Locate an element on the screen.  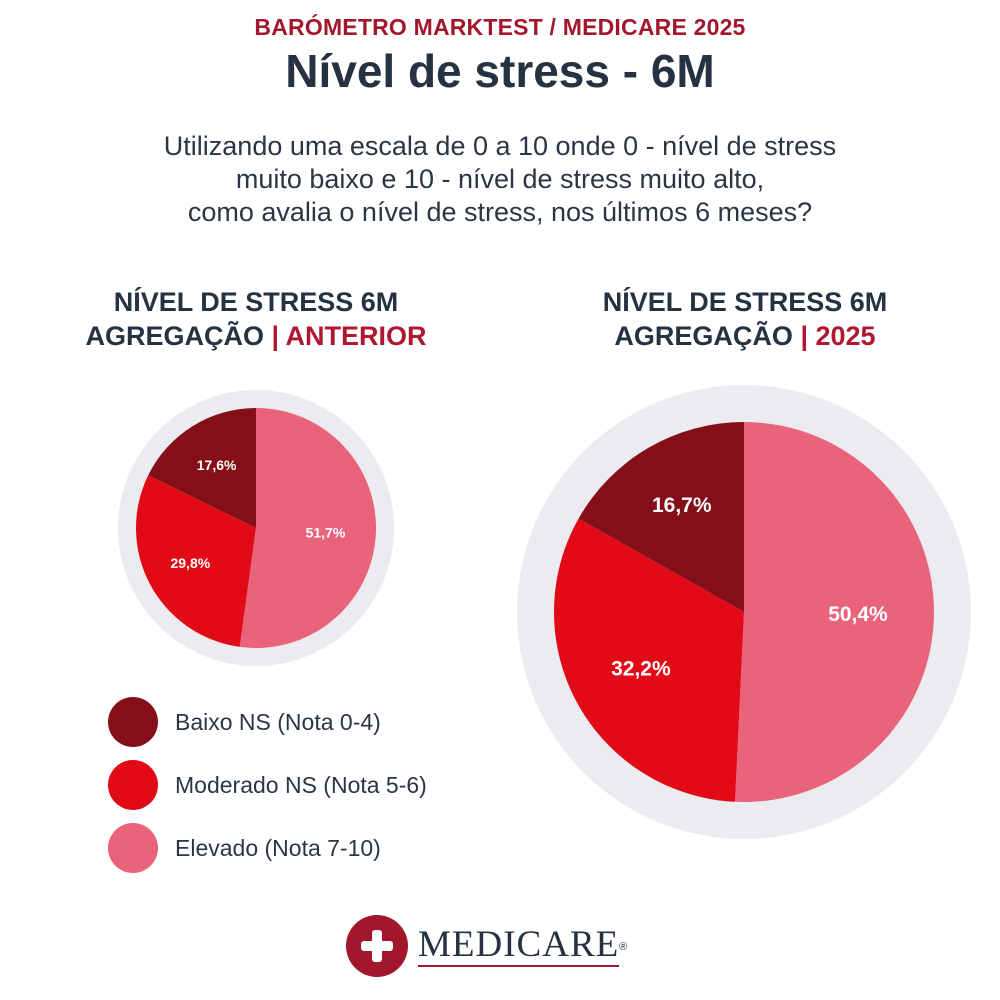
legend-item-elevado: Elevado (Nota 7-10) is located at coordinates (267, 848).